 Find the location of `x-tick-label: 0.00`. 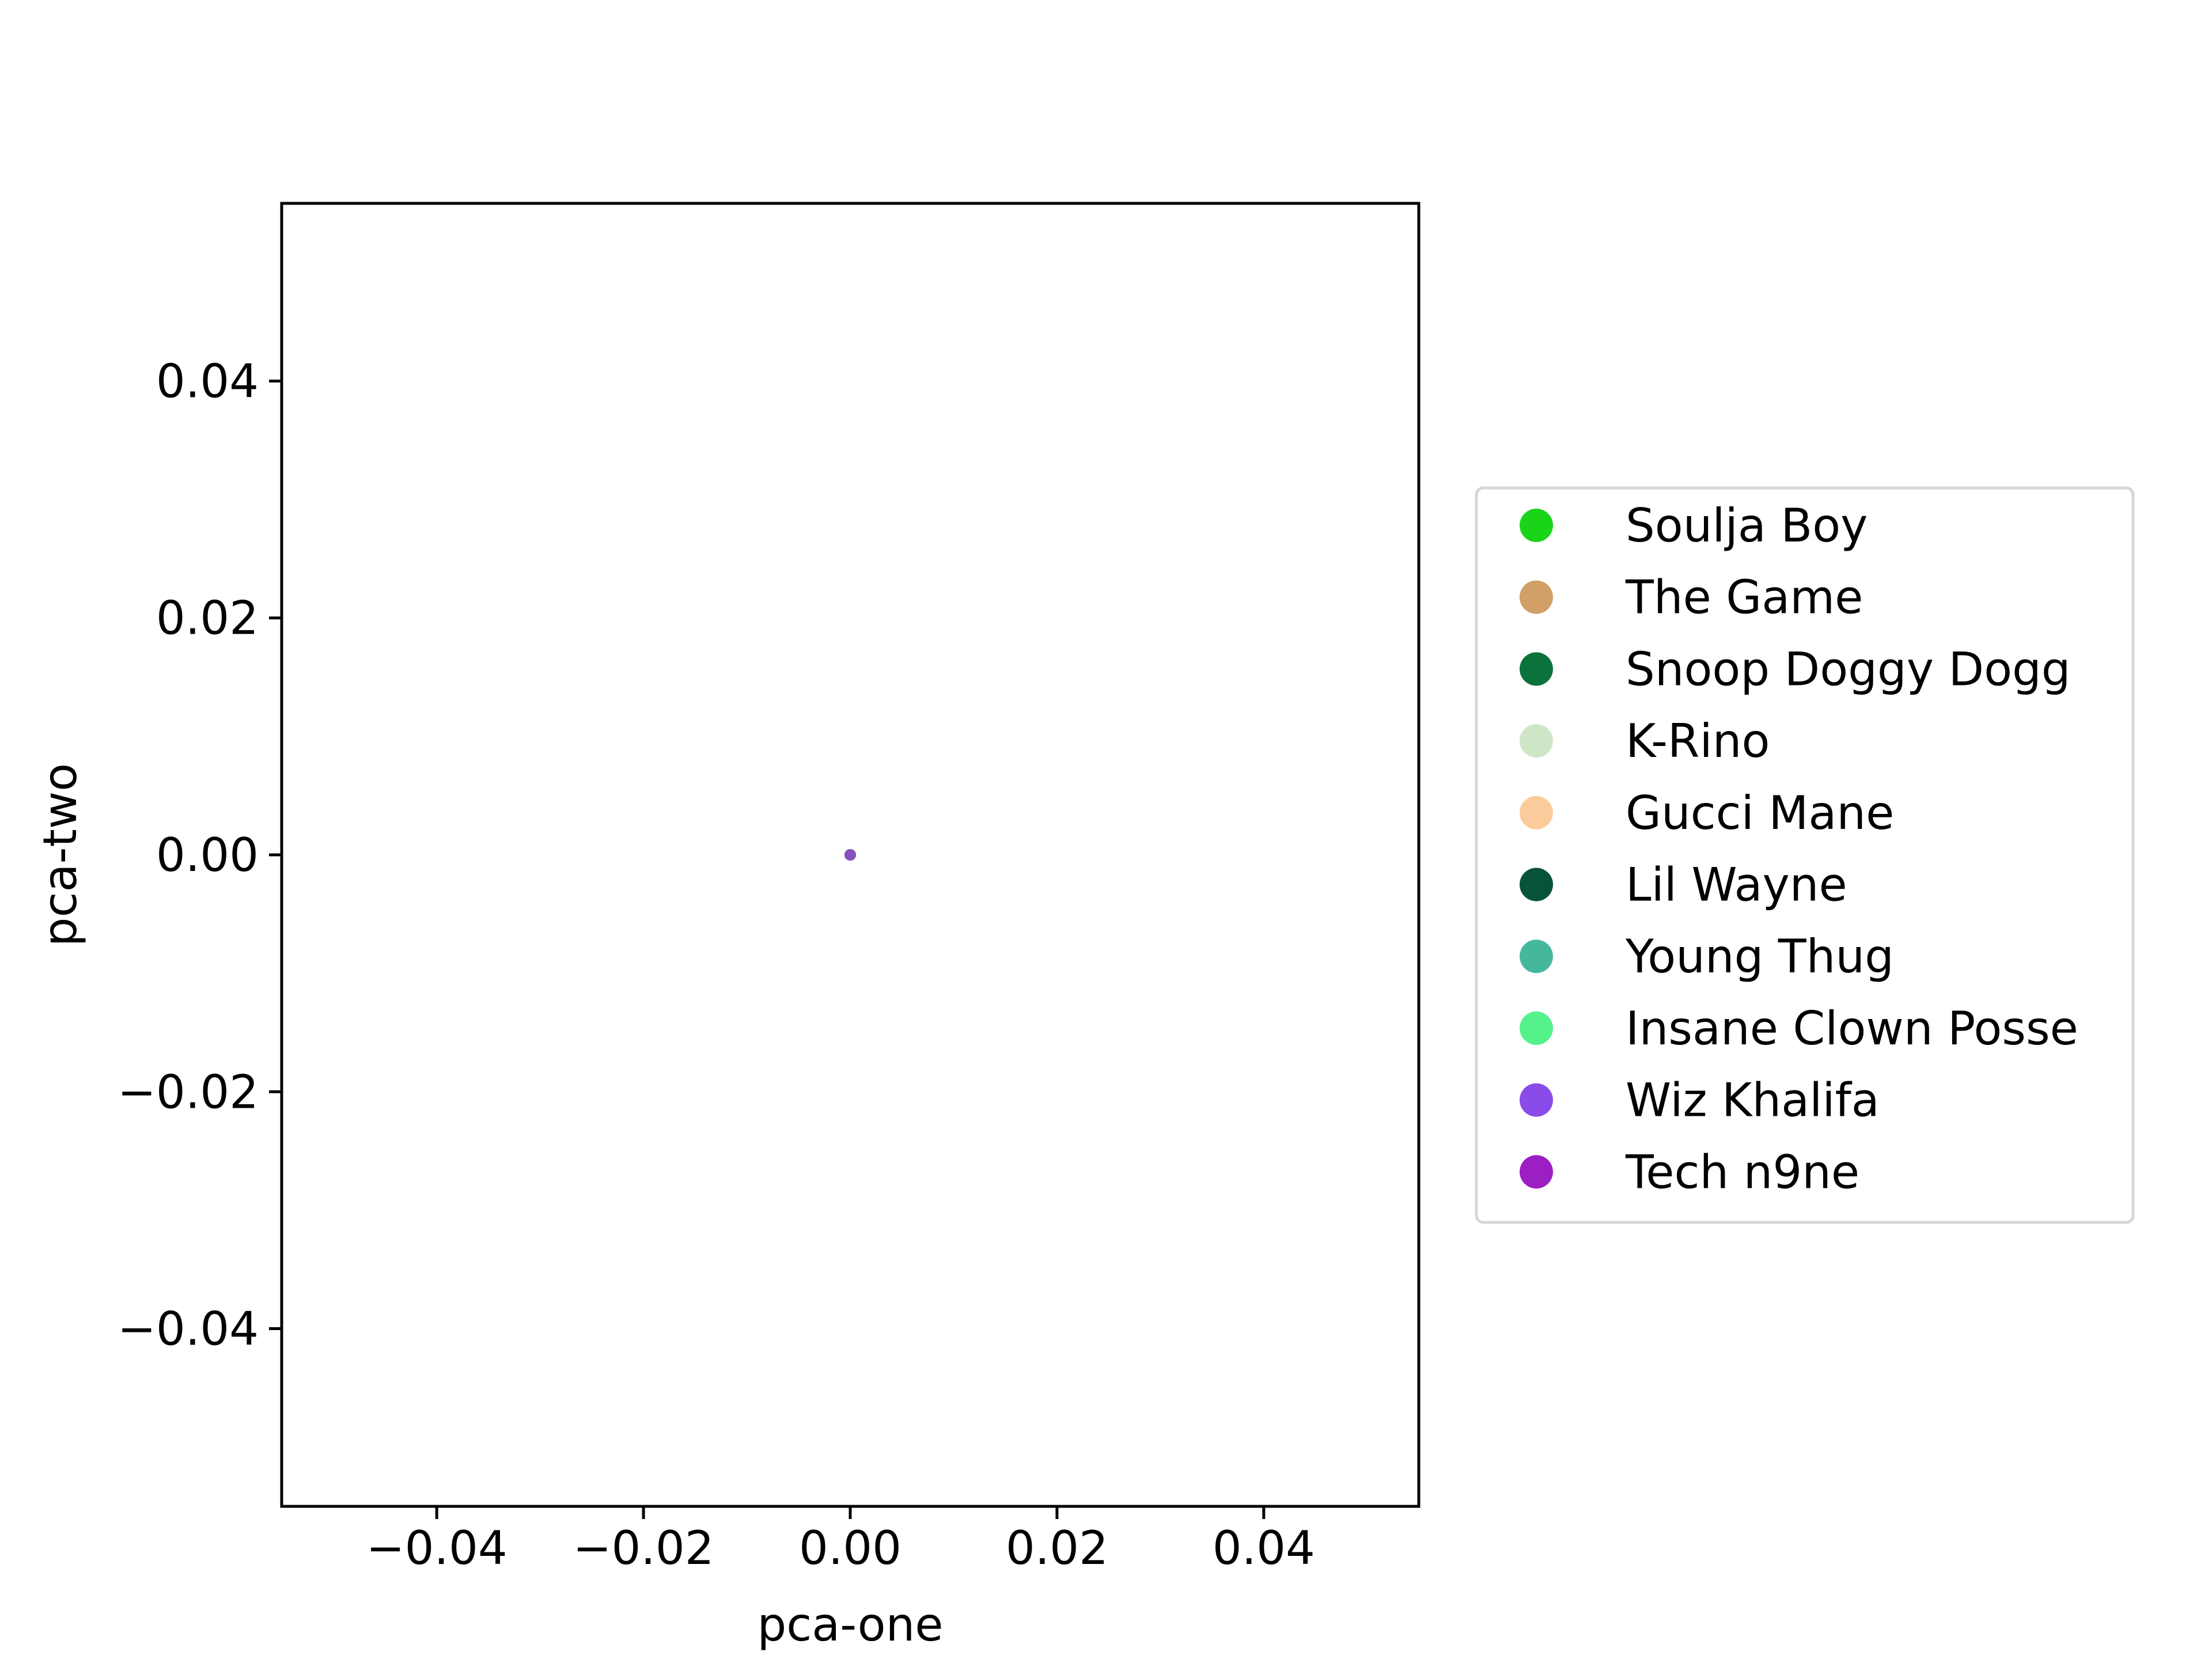

x-tick-label: 0.00 is located at coordinates (850, 1548).